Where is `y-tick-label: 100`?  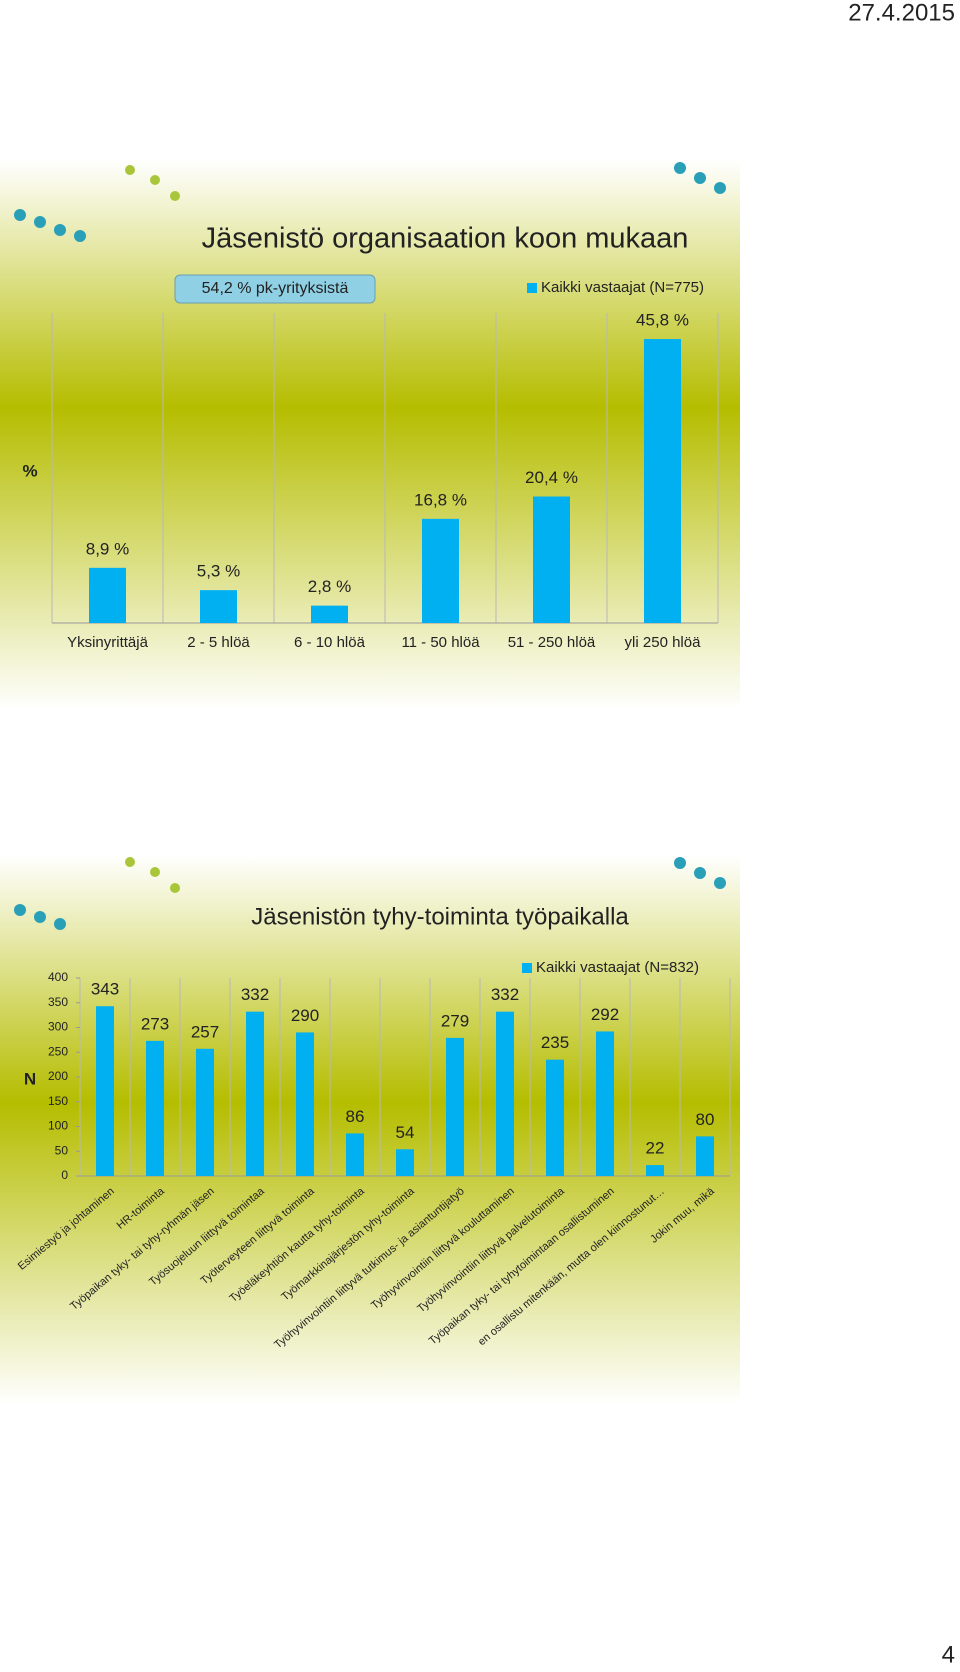
y-tick-label: 100 is located at coordinates (58, 1126).